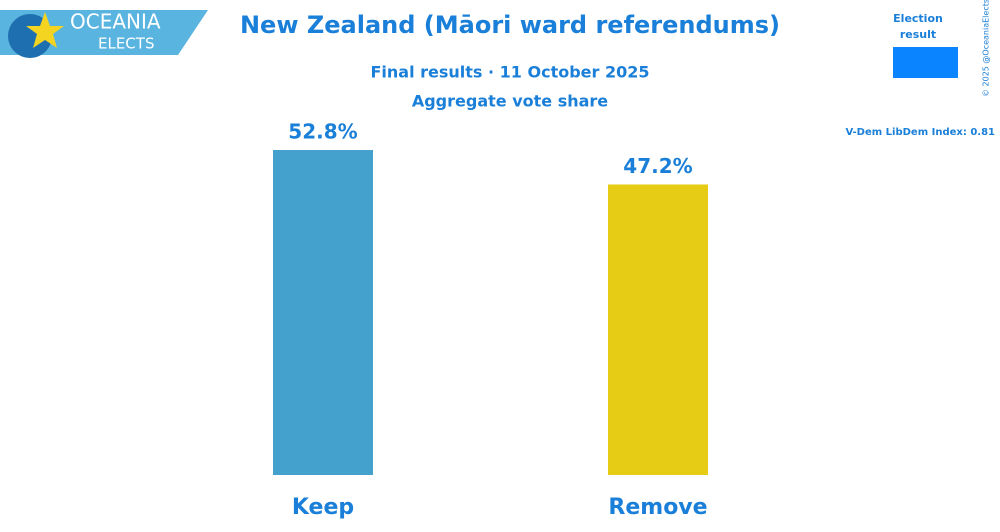 The width and height of the screenshot is (1000, 532). I want to click on legend-label: Election result, so click(918, 26).